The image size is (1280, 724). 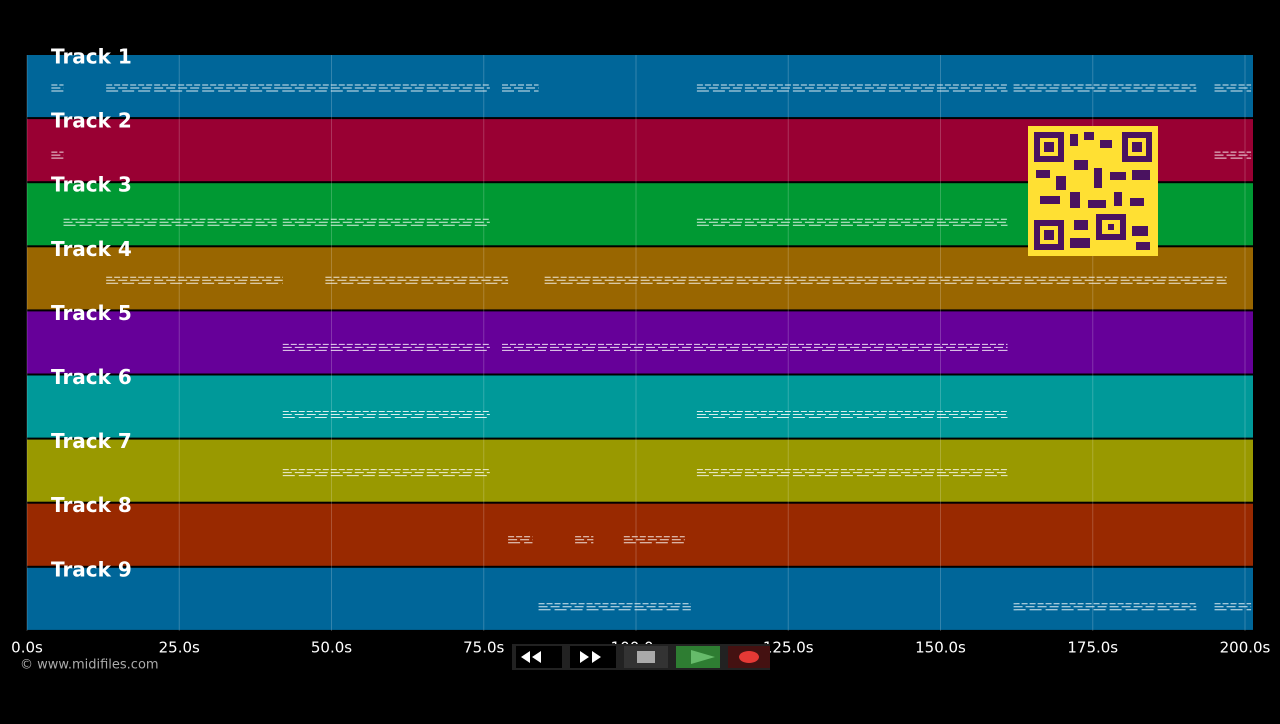 I want to click on time-tick-label: 200.0s, so click(x=1245, y=648).